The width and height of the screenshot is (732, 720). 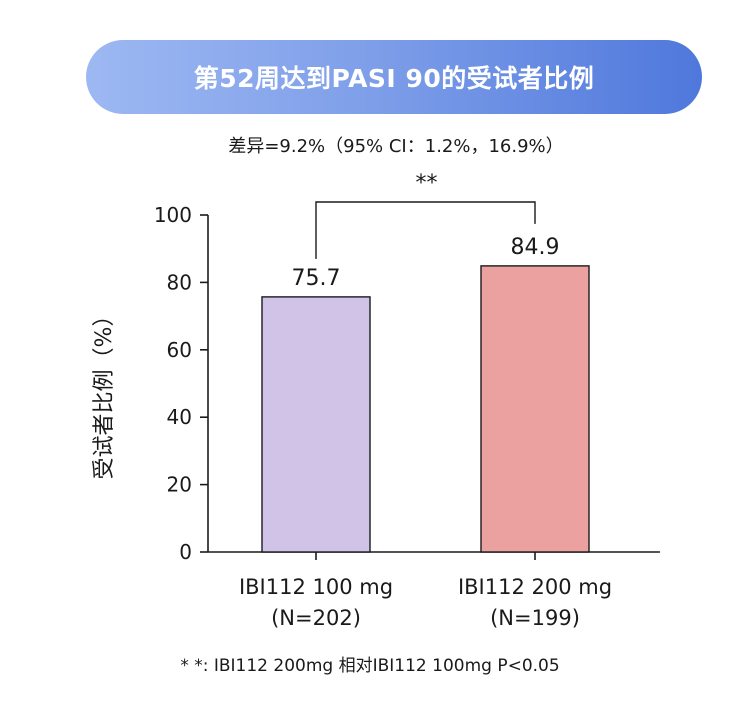 What do you see at coordinates (370, 666) in the screenshot?
I see `footnote: * *: IBI112 200mg 相对IBI112 100mg P<0.05` at bounding box center [370, 666].